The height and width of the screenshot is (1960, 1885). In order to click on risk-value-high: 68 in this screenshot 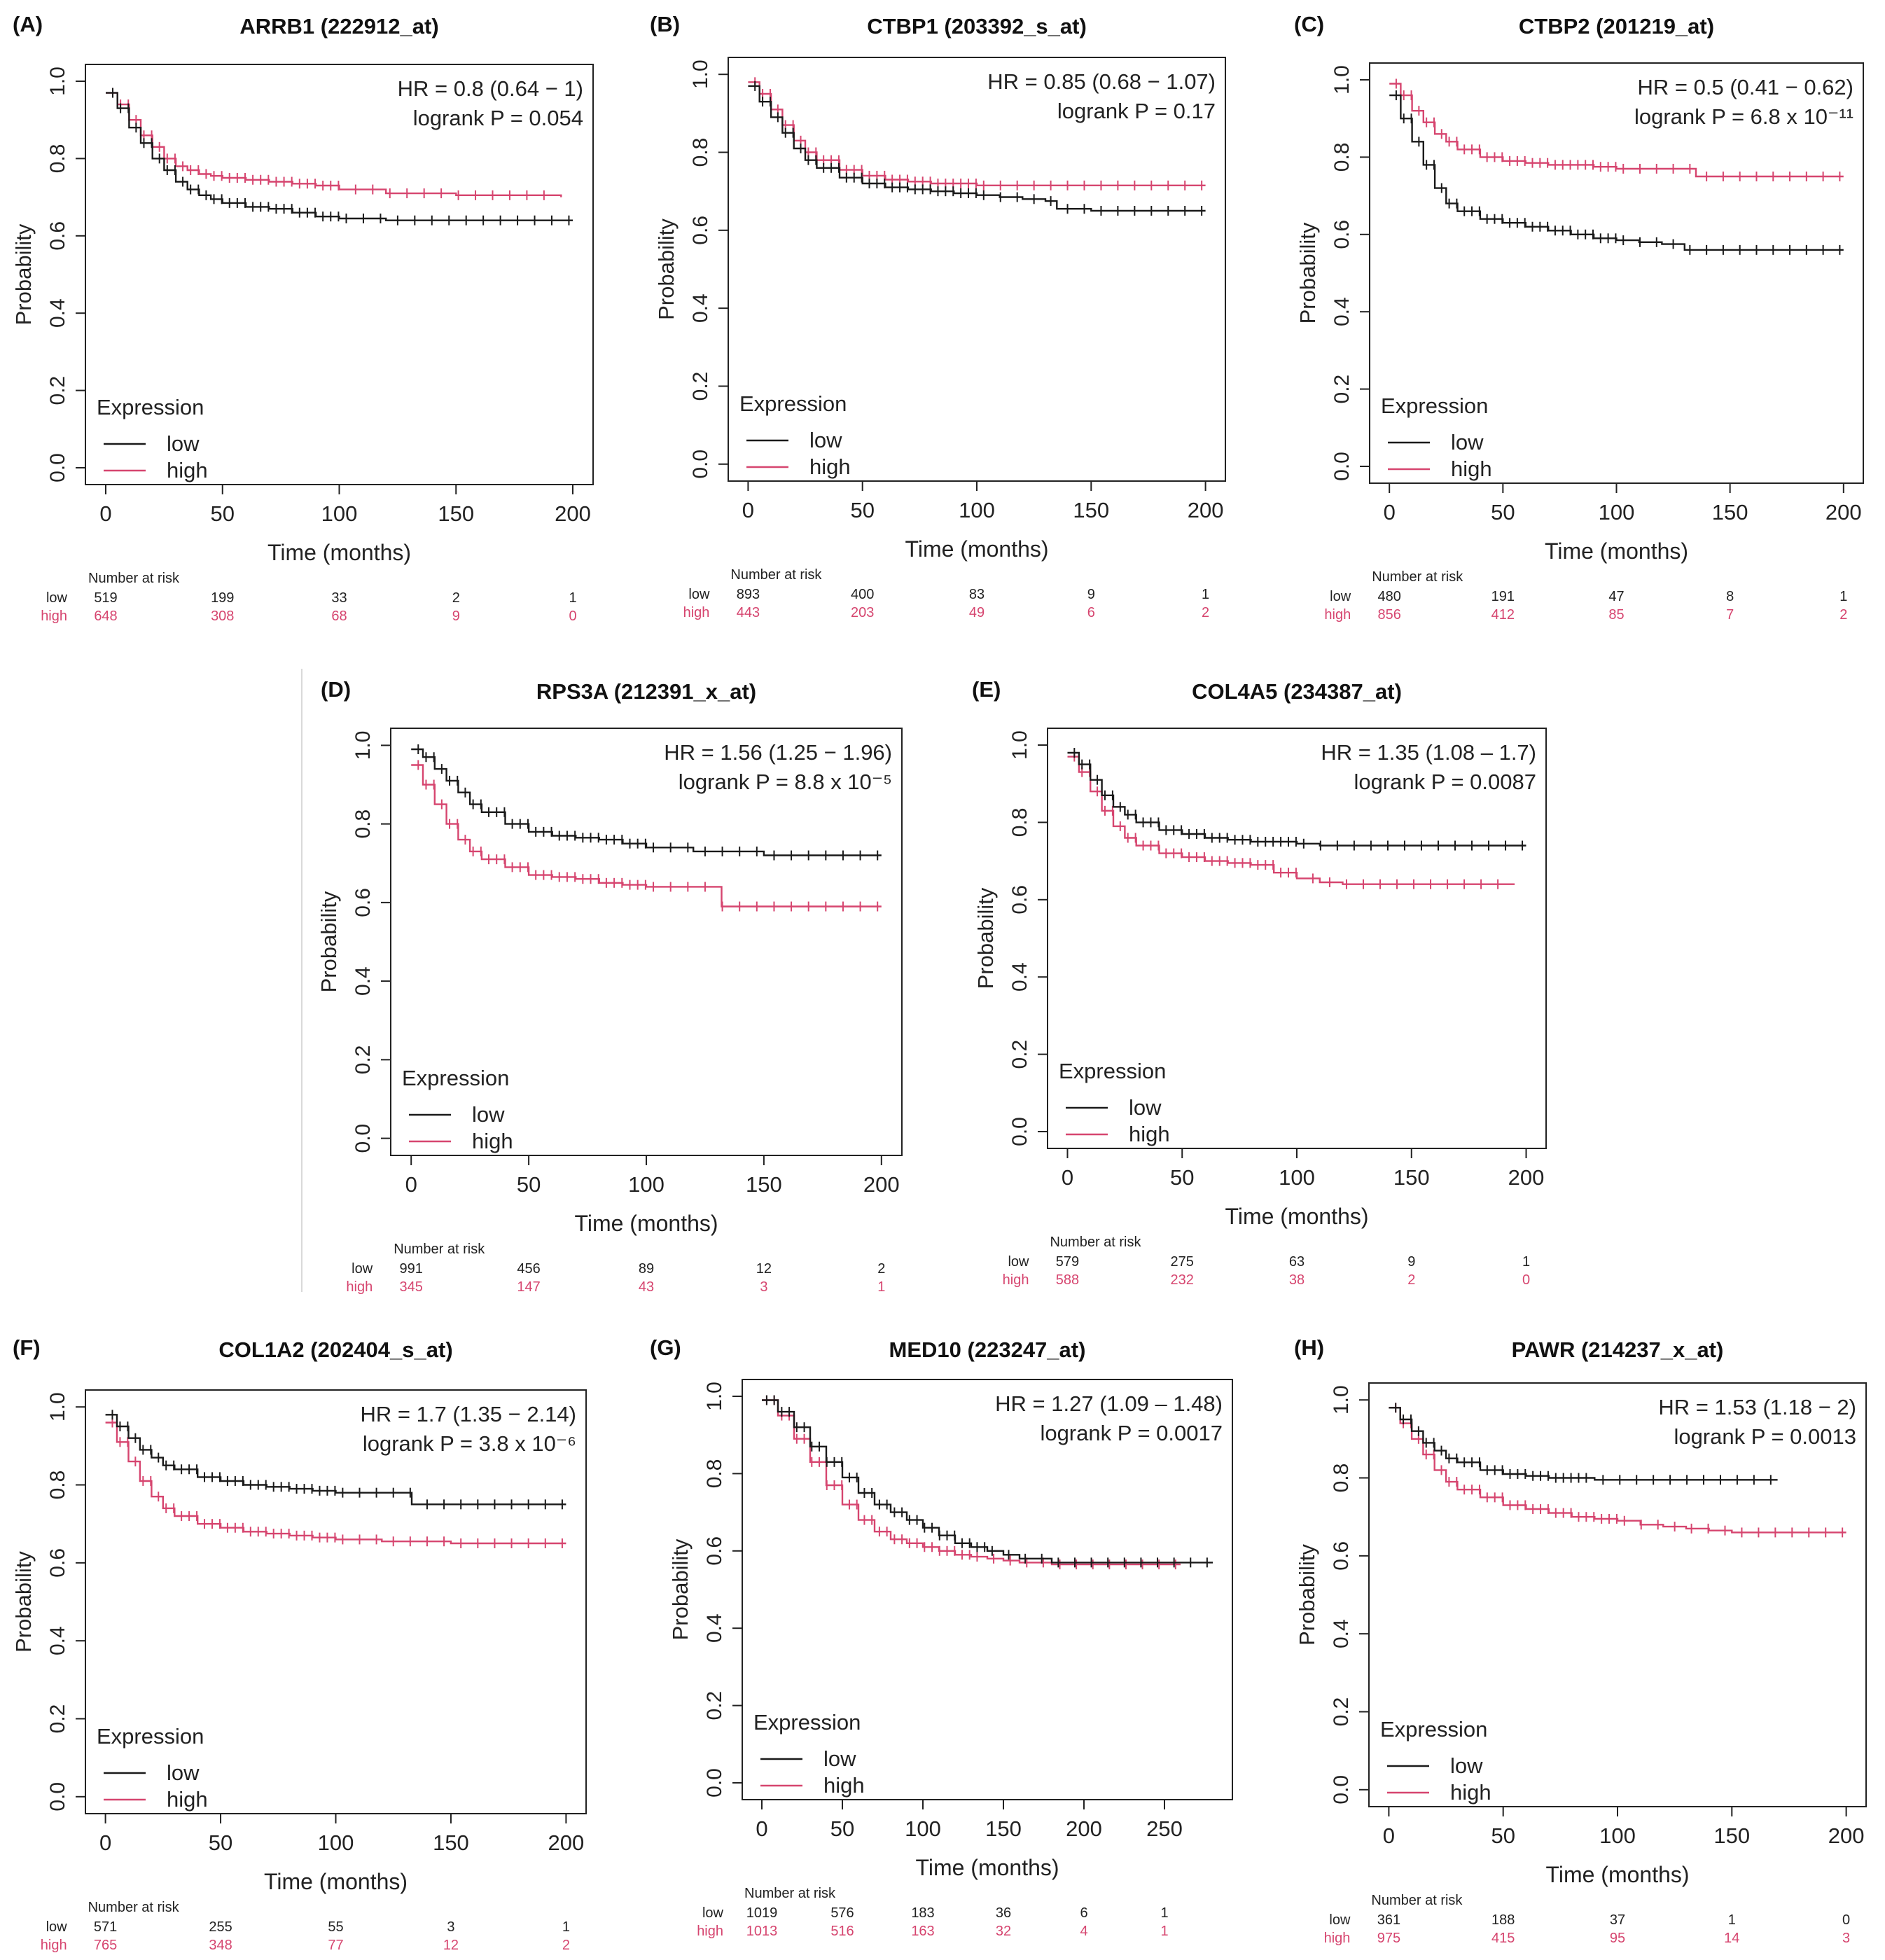, I will do `click(339, 616)`.